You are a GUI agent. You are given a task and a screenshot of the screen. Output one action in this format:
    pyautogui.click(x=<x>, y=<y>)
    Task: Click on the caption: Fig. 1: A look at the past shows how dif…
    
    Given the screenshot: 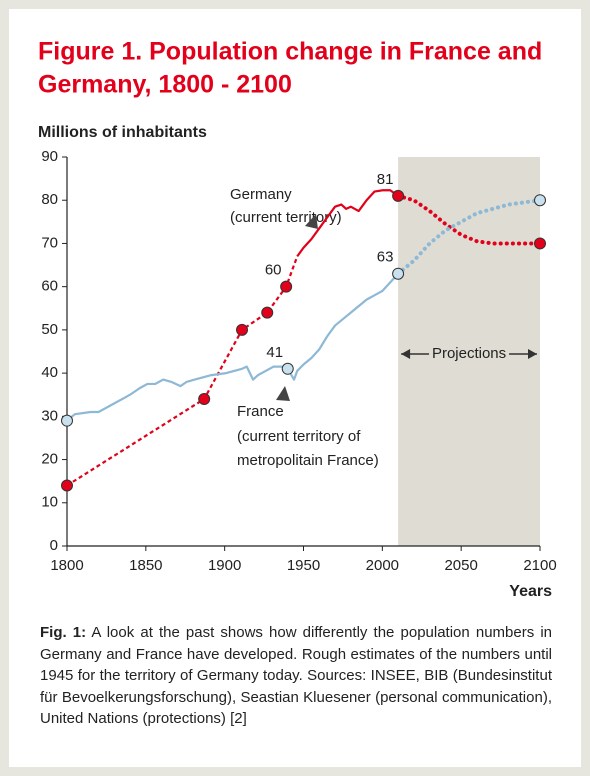 What is the action you would take?
    pyautogui.click(x=296, y=676)
    